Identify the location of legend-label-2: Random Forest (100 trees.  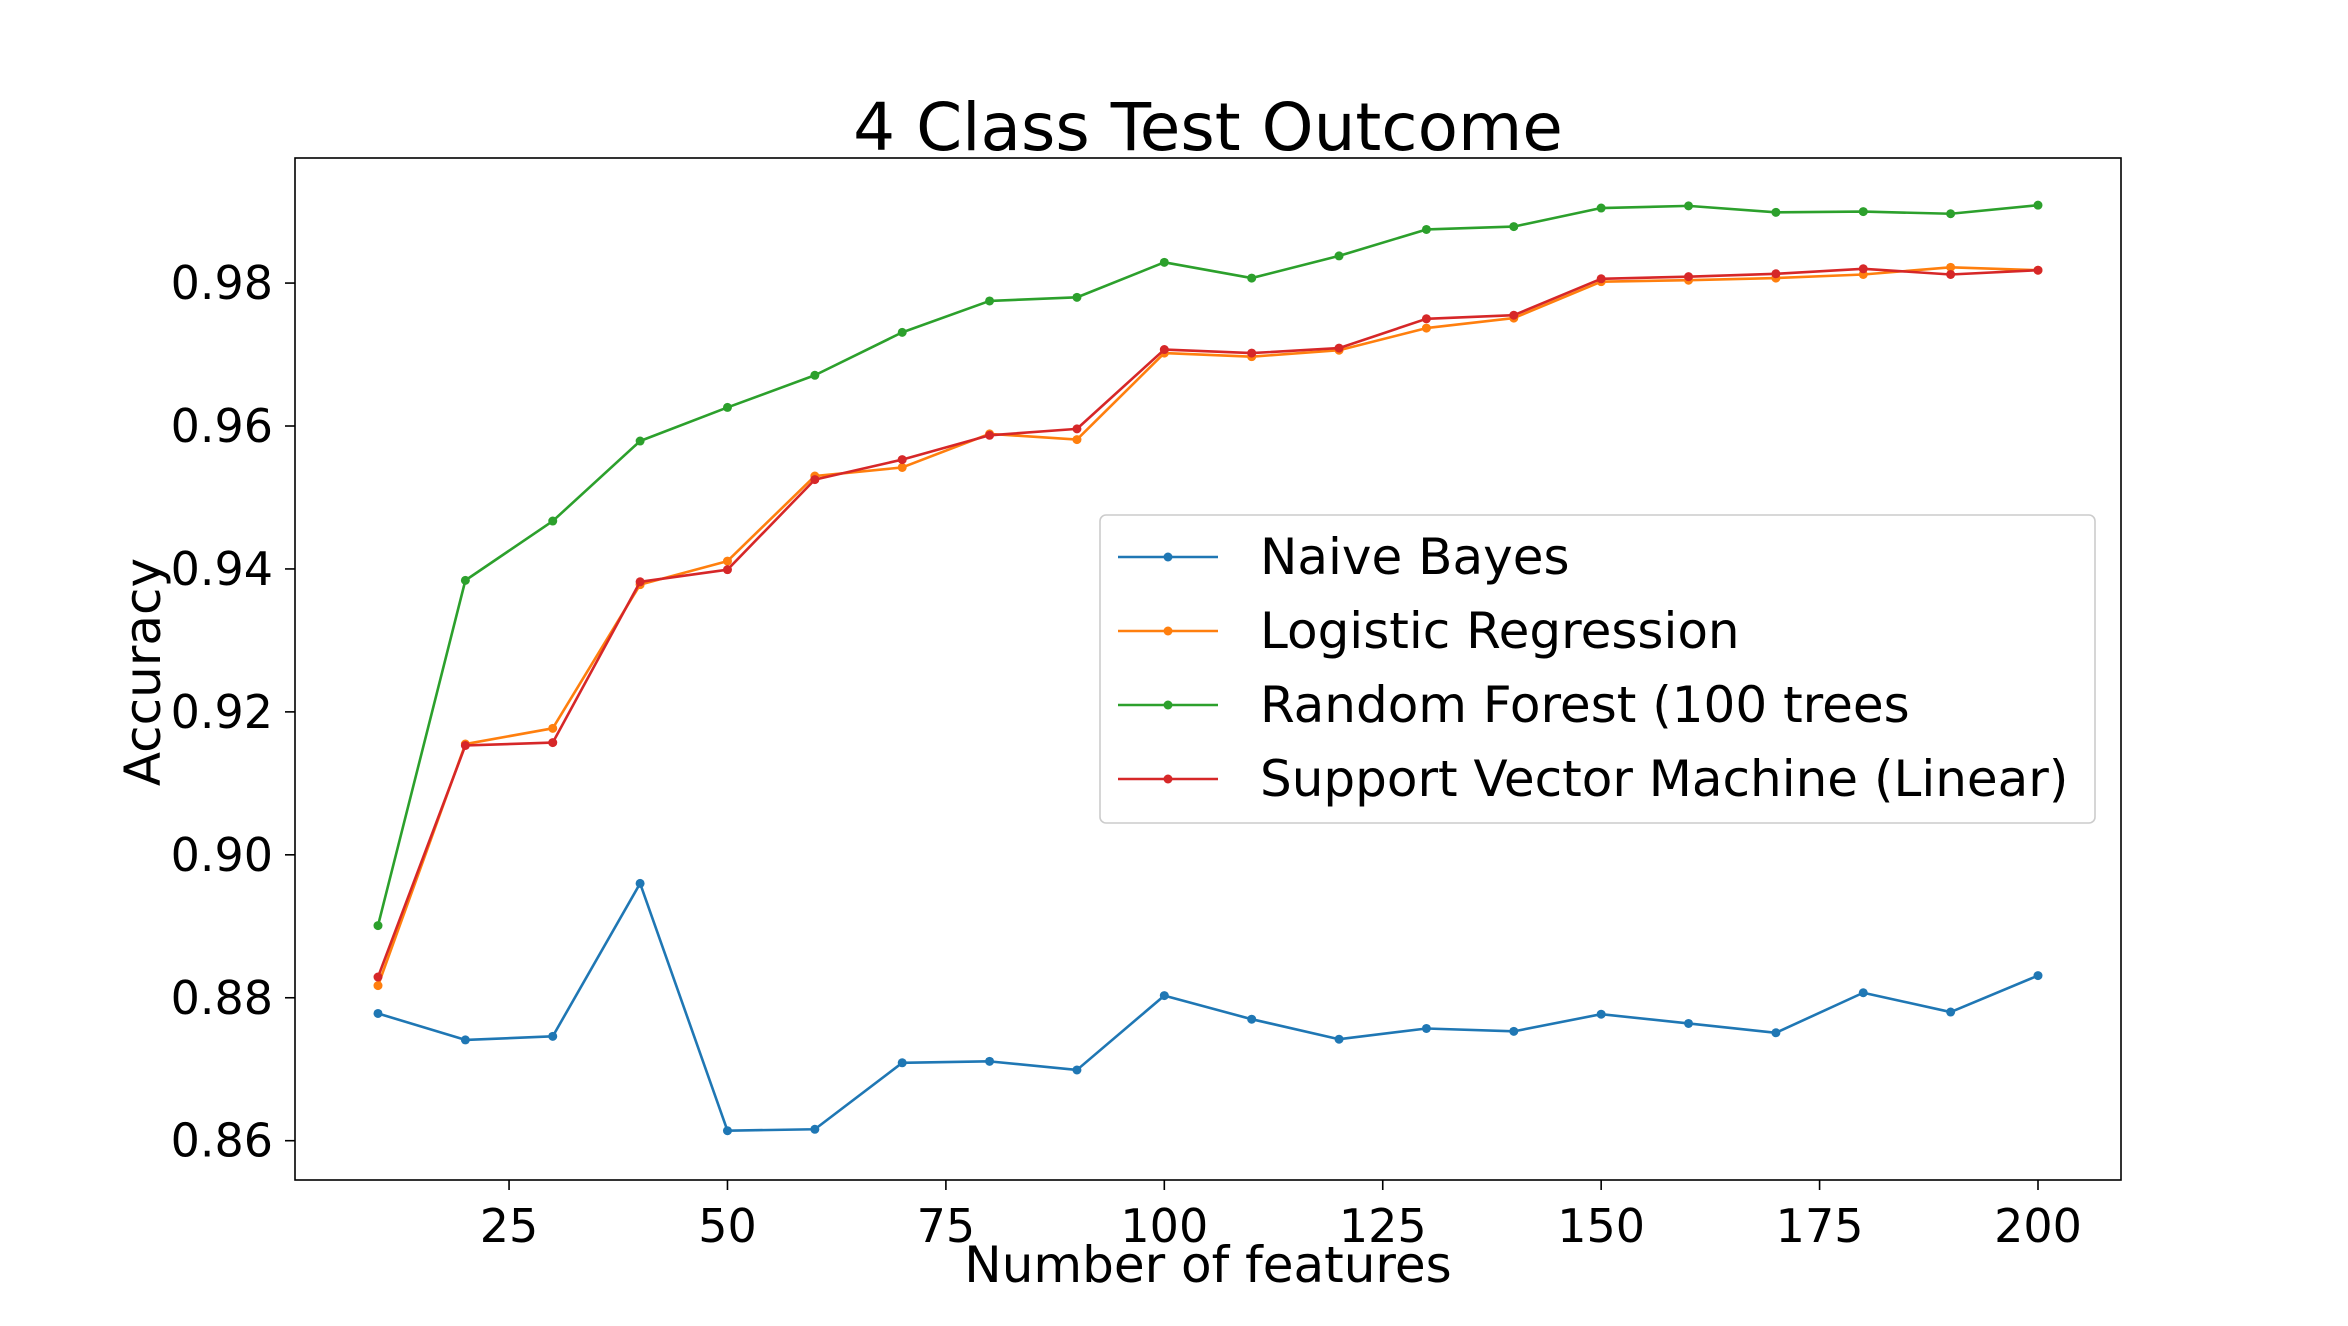
(1585, 705).